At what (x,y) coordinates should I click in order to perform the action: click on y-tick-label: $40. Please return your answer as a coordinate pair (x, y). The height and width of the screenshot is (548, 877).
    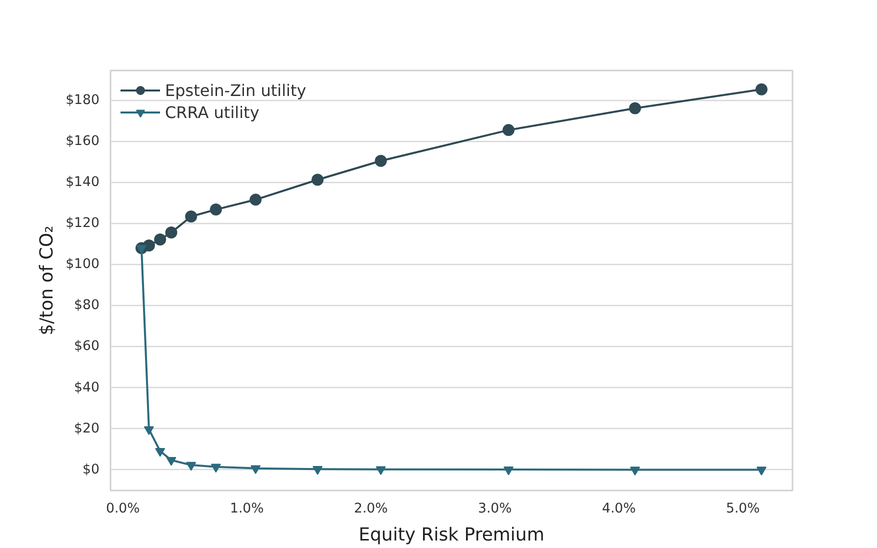
    Looking at the image, I should click on (87, 388).